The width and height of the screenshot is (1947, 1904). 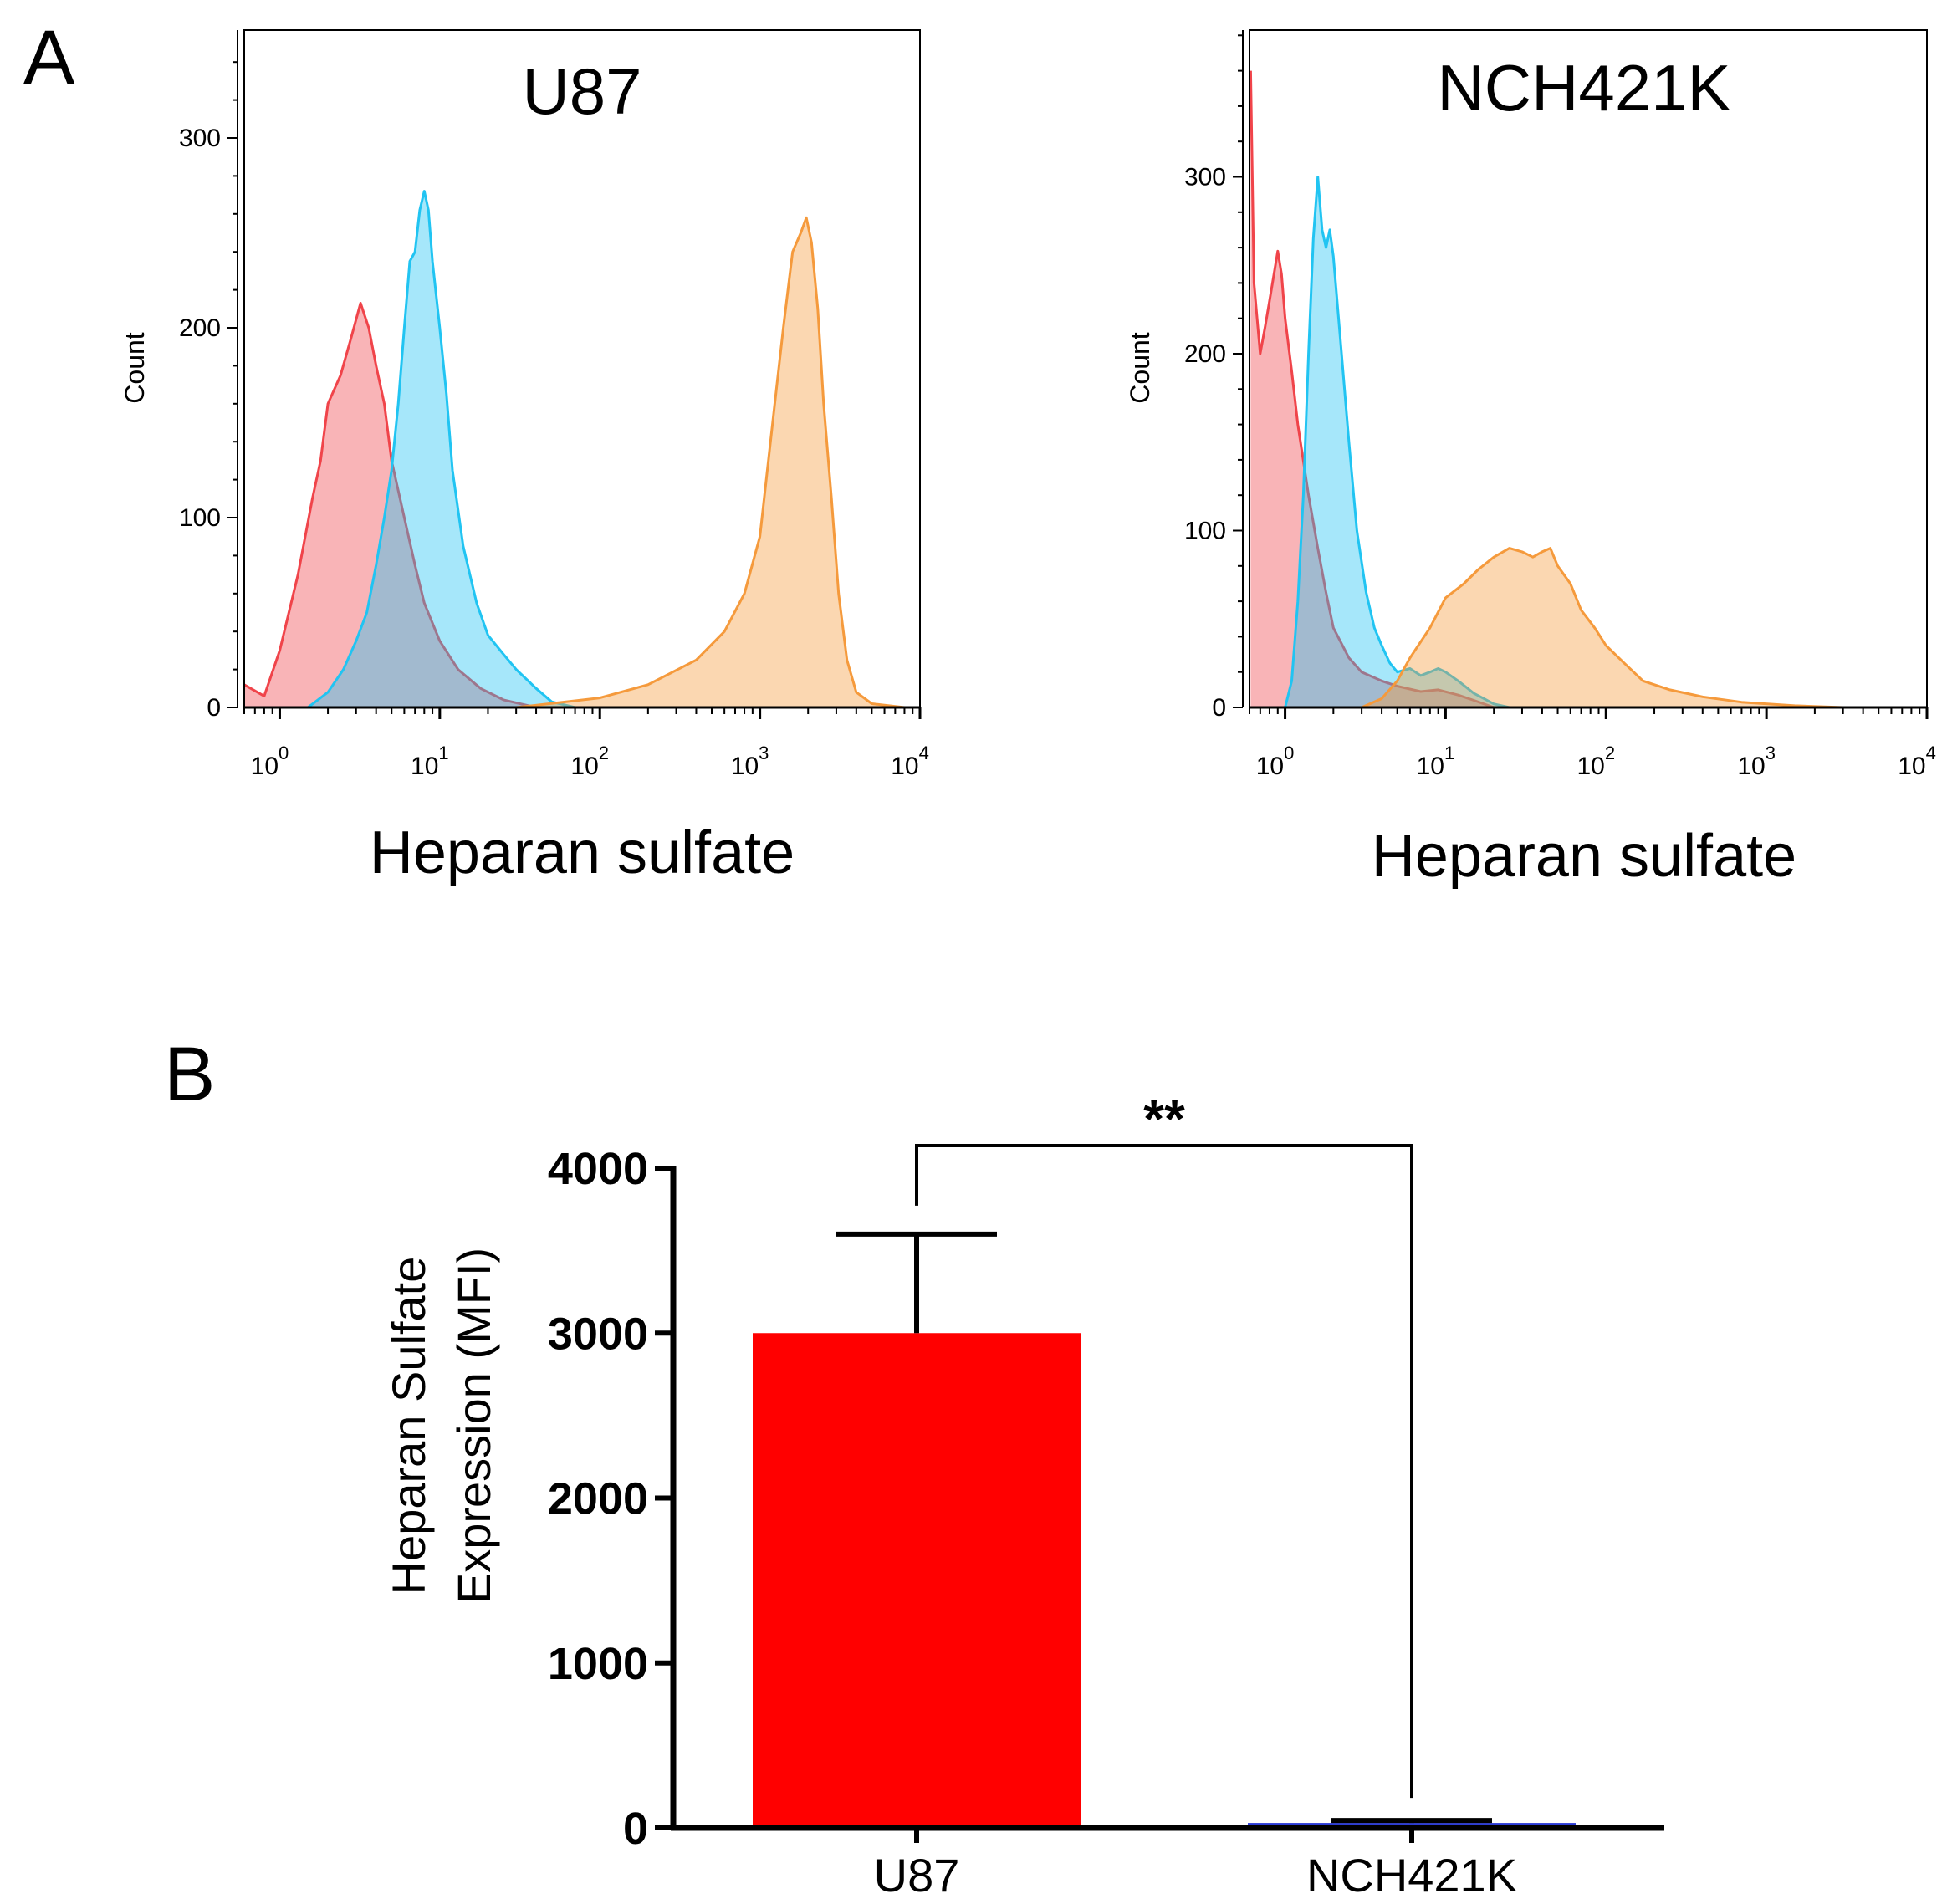 I want to click on hist-nch421k-xtick-label: 10², so click(x=1596, y=761).